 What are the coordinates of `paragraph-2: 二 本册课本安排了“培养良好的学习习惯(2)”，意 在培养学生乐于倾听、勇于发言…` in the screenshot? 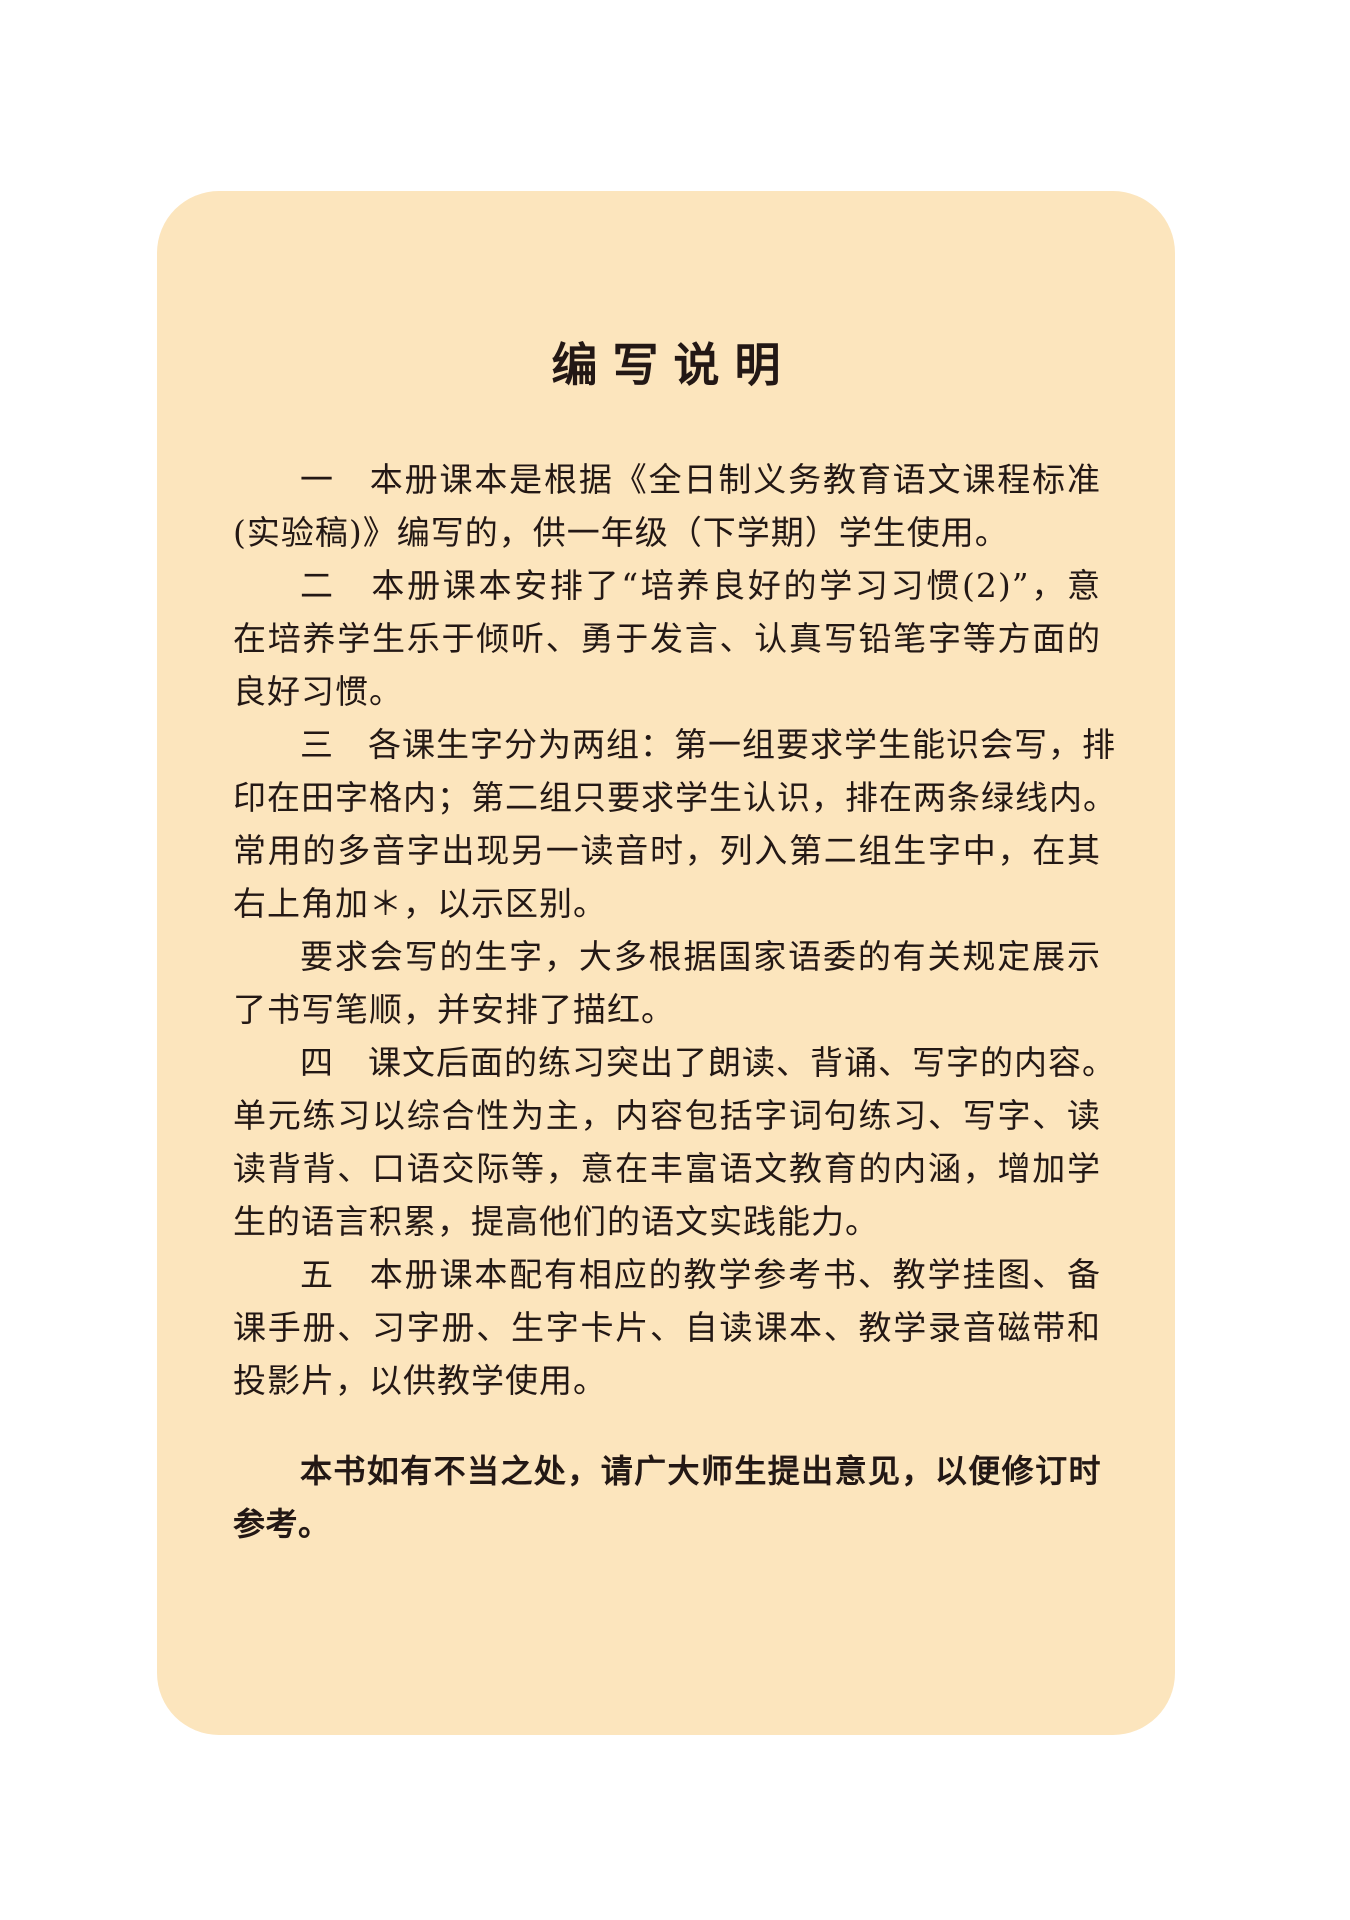 It's located at (667, 638).